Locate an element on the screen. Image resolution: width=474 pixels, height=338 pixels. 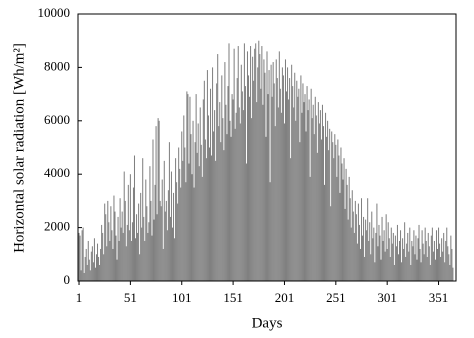
x-tick-label: 201 is located at coordinates (285, 297).